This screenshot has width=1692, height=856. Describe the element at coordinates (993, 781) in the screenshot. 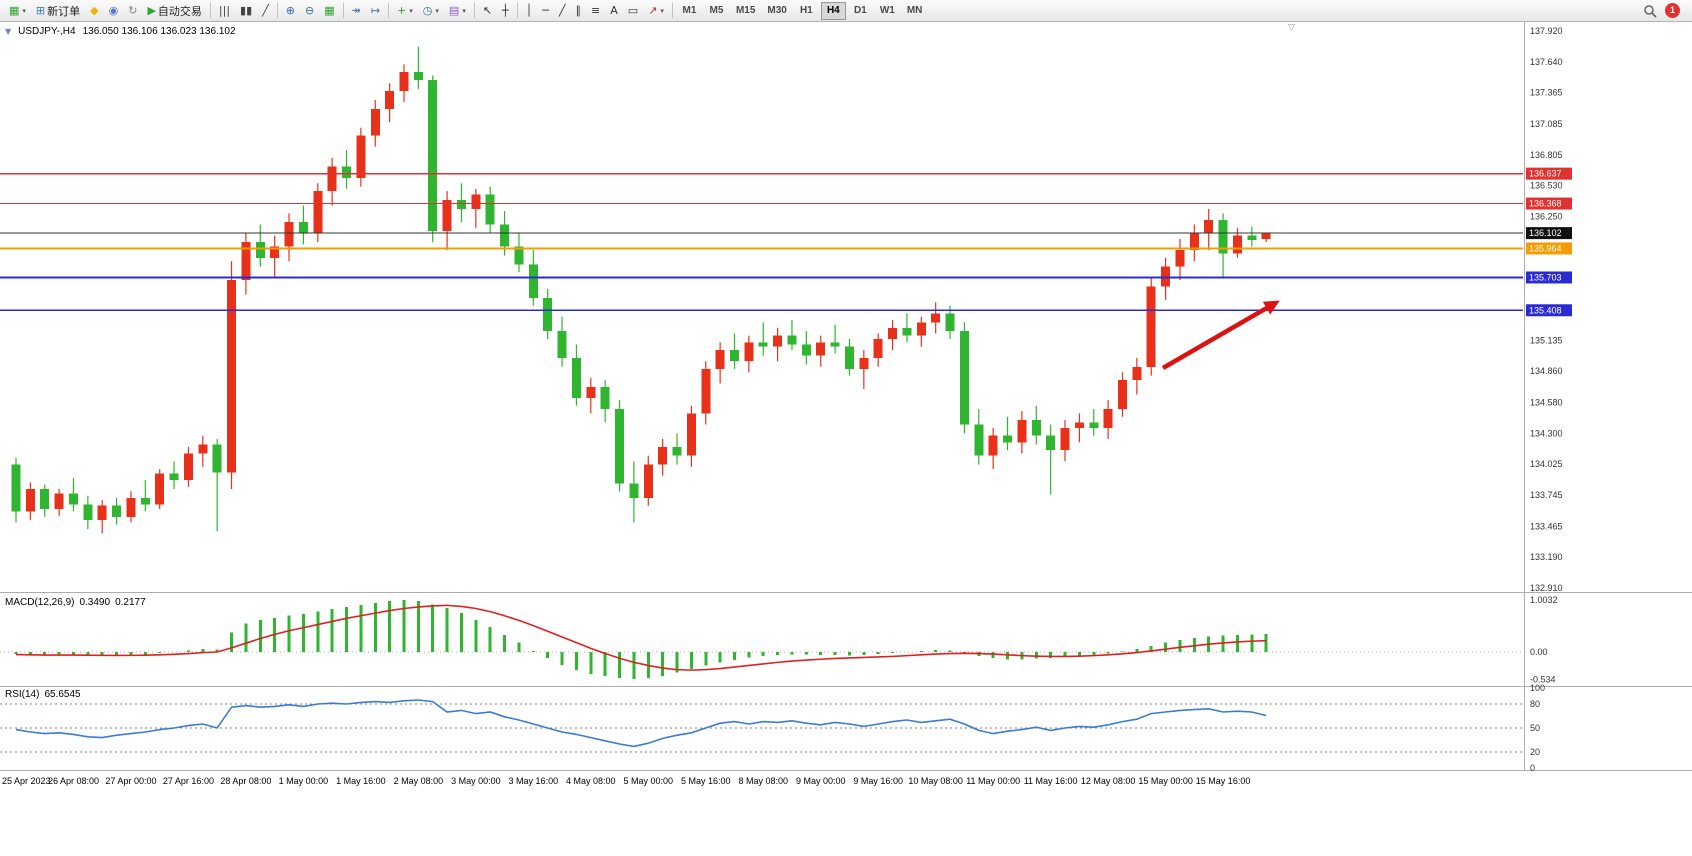

I see `time-axis-label: 11 May 00:00` at that location.